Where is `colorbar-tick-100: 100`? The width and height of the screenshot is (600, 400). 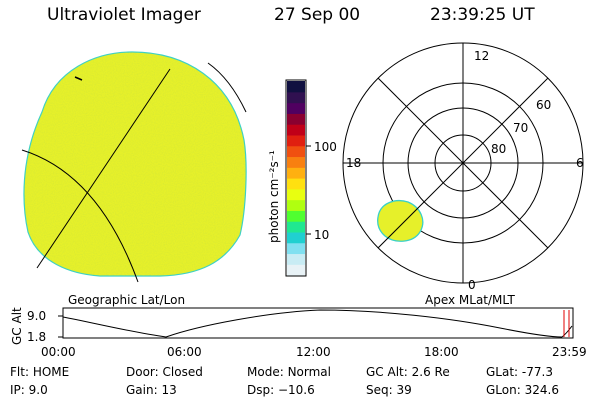
colorbar-tick-100: 100 is located at coordinates (325, 147).